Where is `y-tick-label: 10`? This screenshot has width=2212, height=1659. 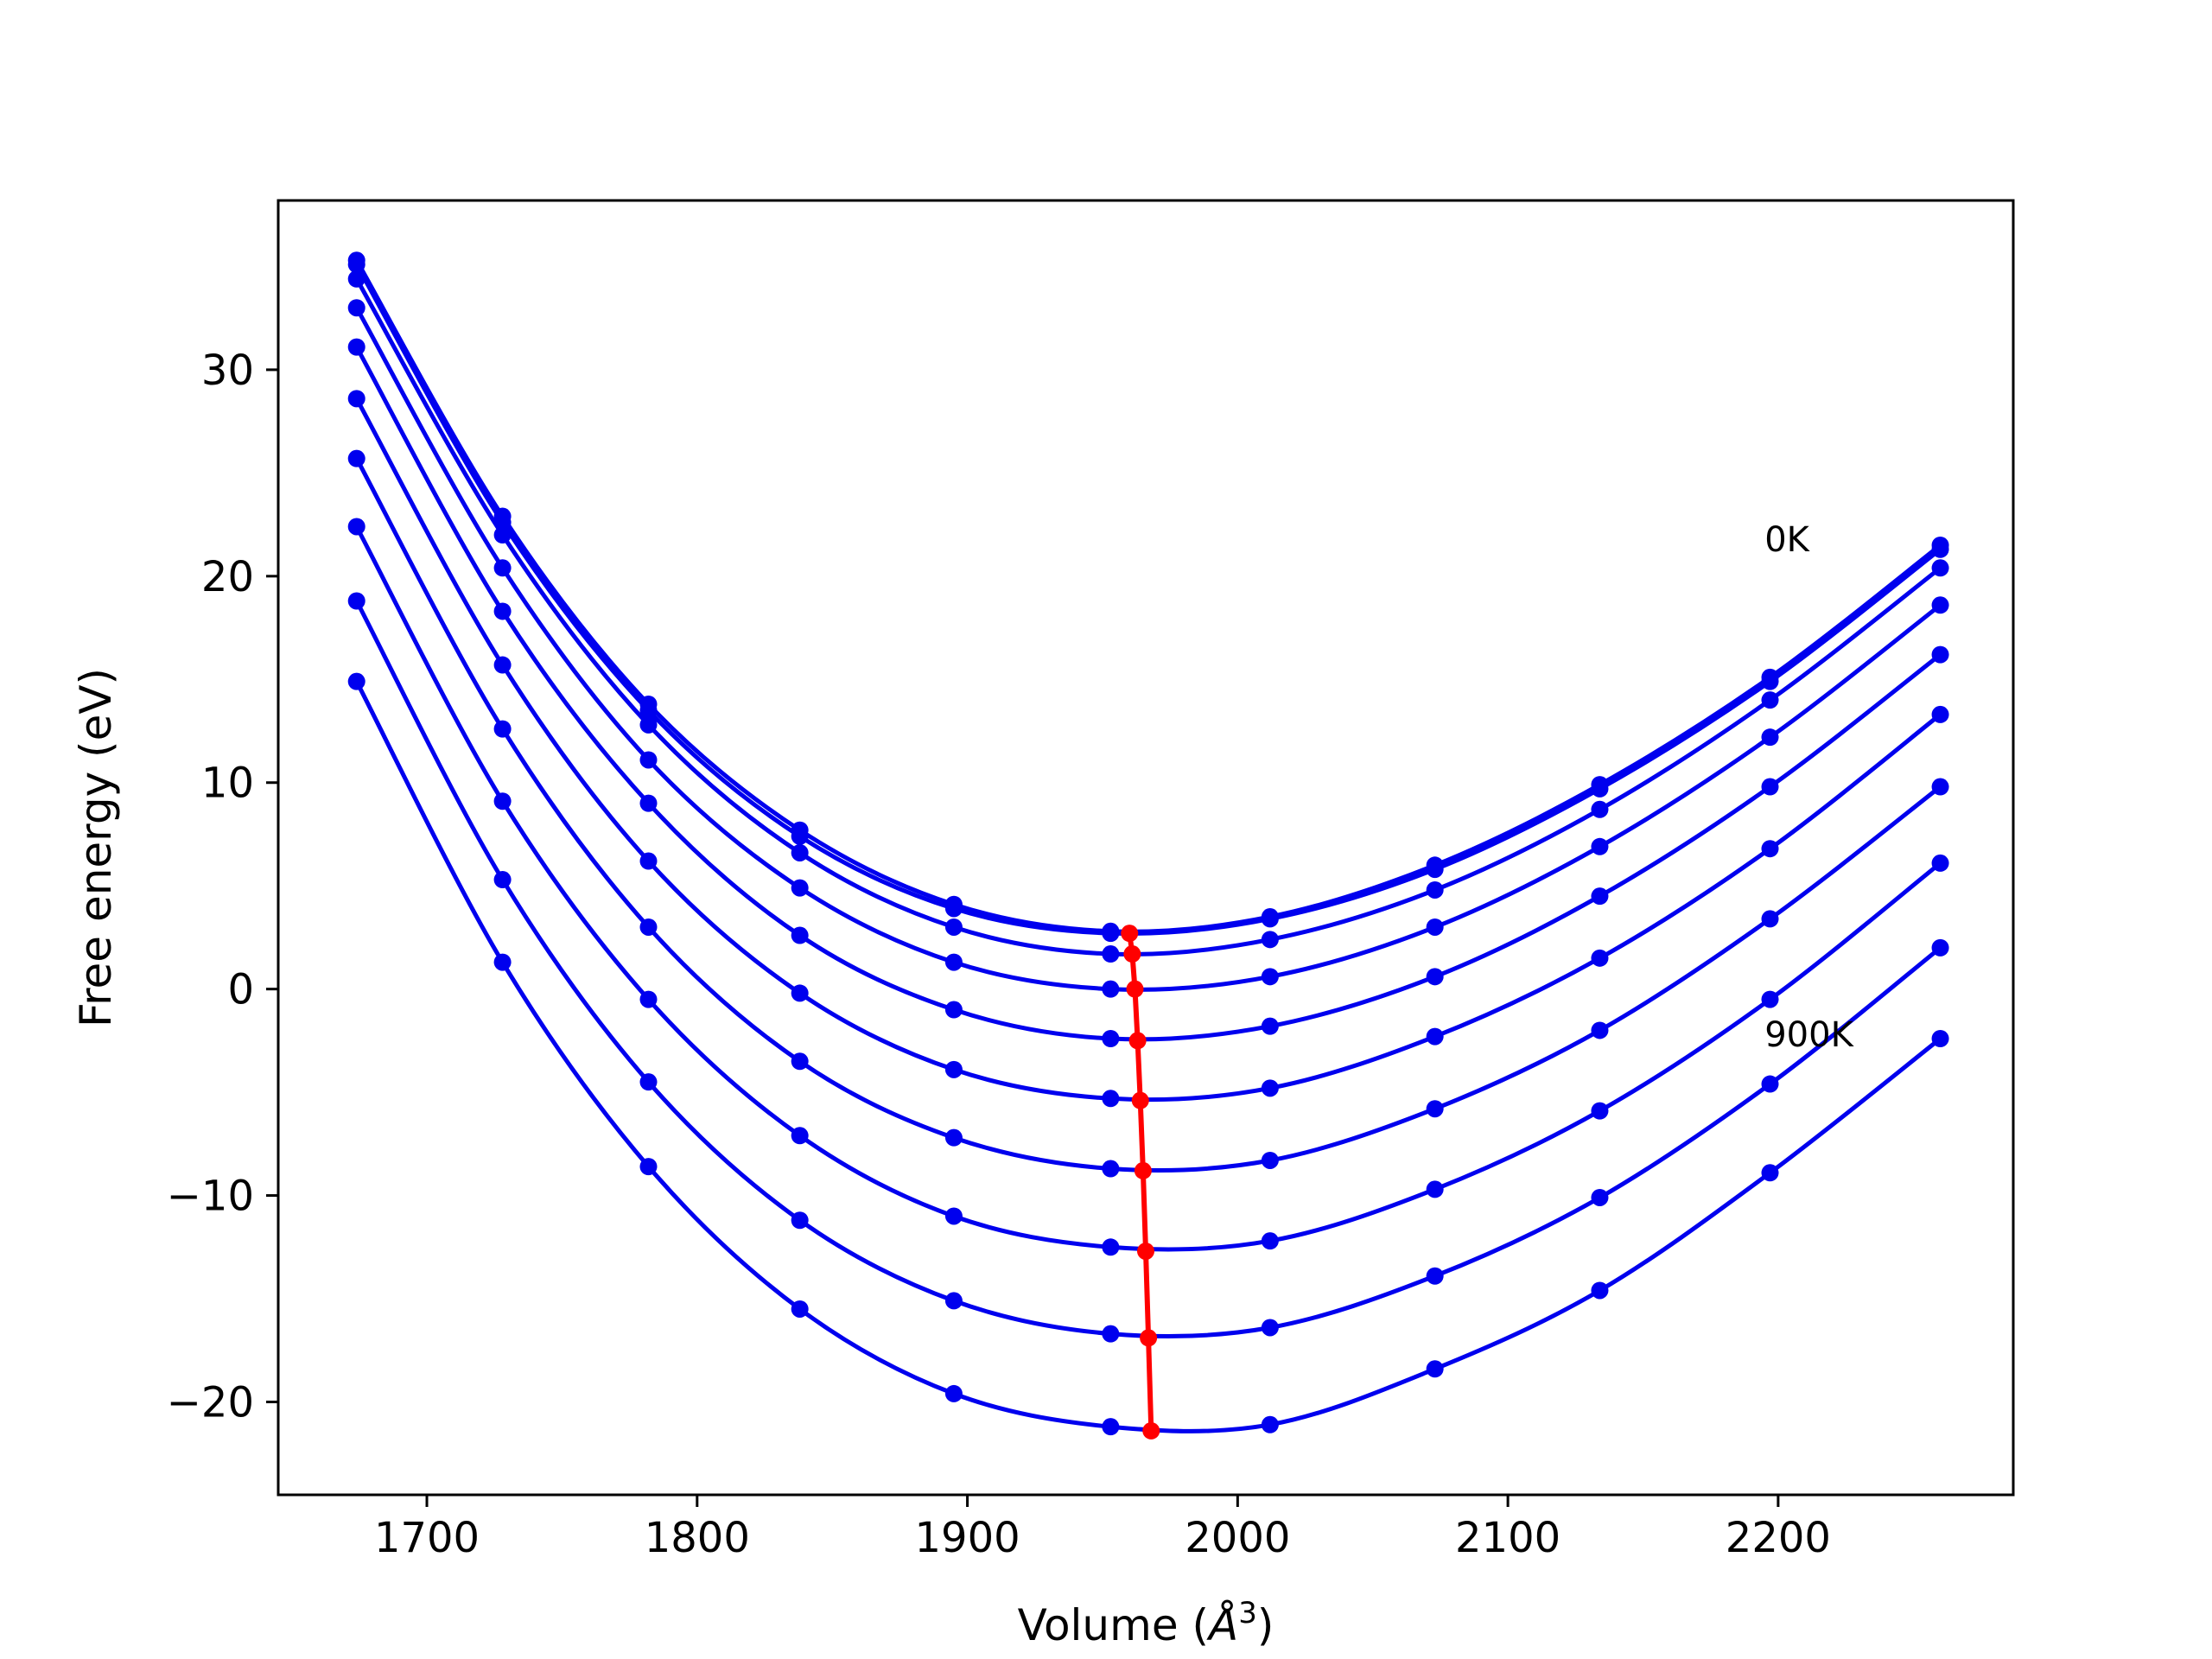
y-tick-label: 10 is located at coordinates (227, 784).